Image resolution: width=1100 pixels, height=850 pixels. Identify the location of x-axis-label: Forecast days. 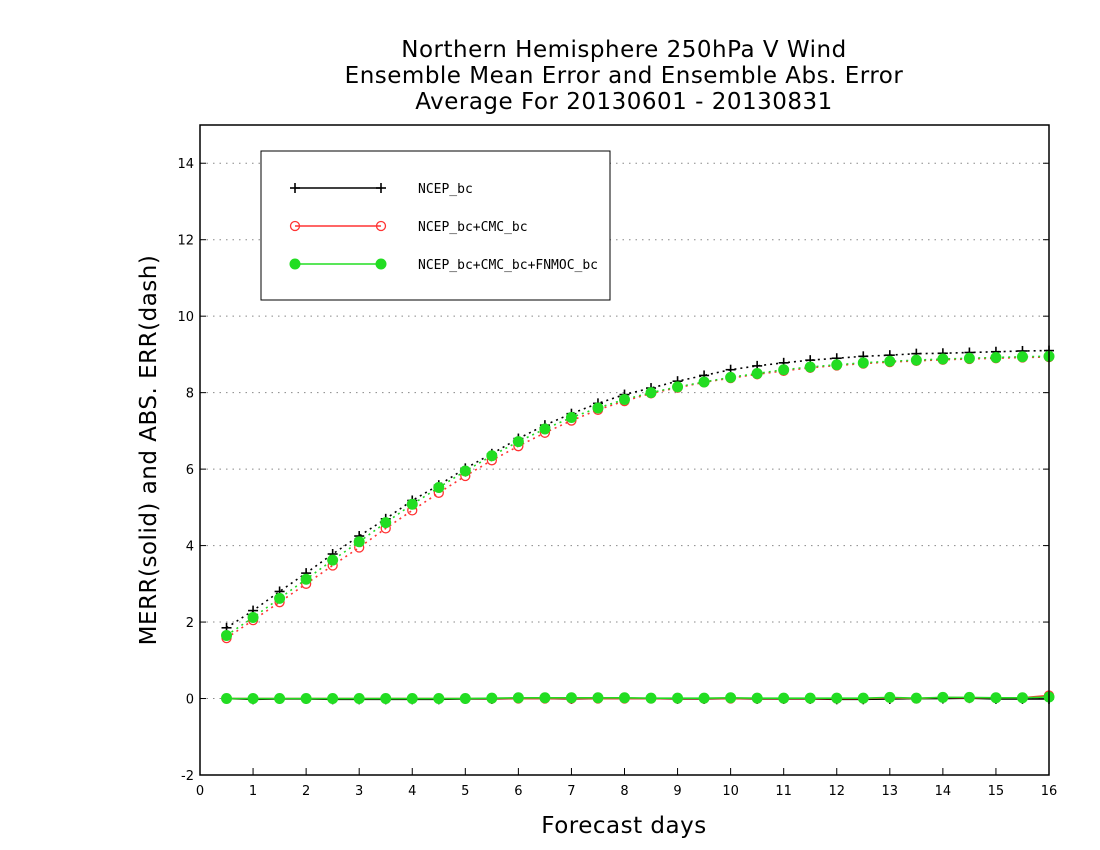
(623, 826).